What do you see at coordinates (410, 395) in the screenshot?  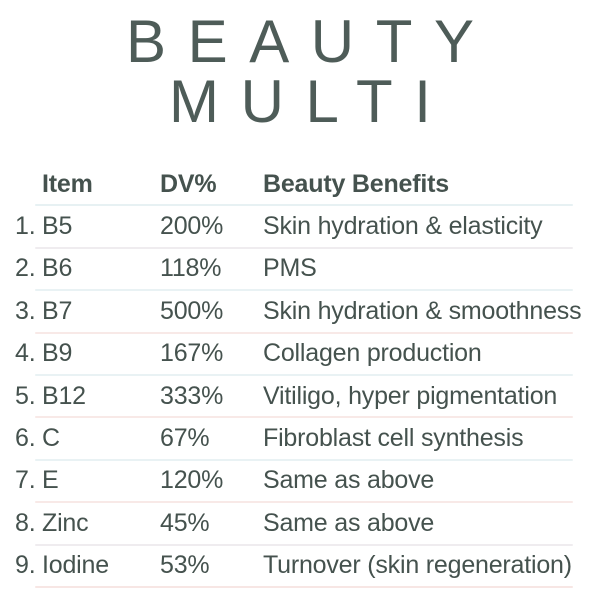 I see `benefit-cell: Vitiligo, hyper pigmentation` at bounding box center [410, 395].